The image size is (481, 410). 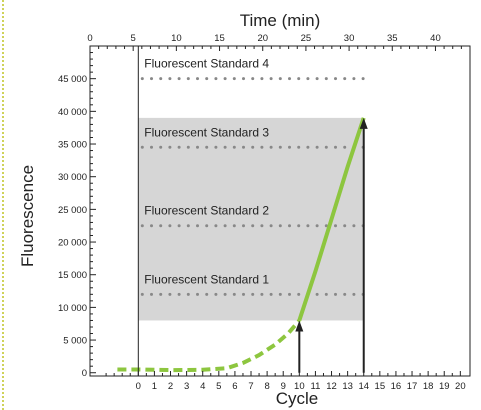 I want to click on bottom-tick-label: 0, so click(x=138, y=386).